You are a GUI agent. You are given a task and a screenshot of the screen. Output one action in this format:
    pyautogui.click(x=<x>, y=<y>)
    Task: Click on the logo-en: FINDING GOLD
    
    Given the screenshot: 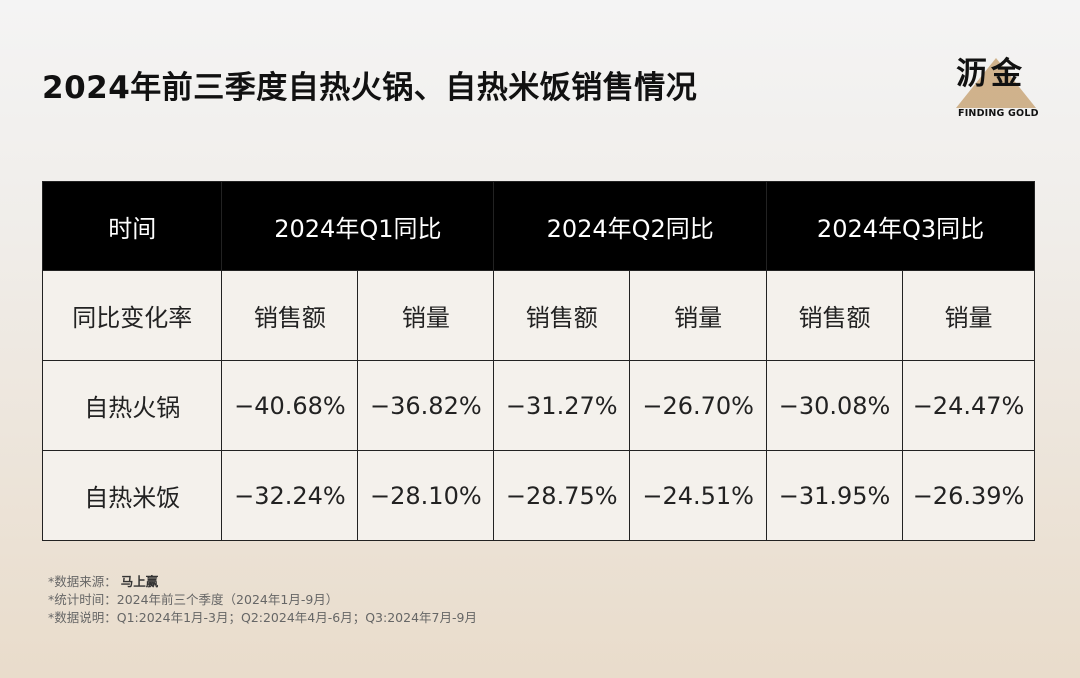 What is the action you would take?
    pyautogui.click(x=998, y=113)
    